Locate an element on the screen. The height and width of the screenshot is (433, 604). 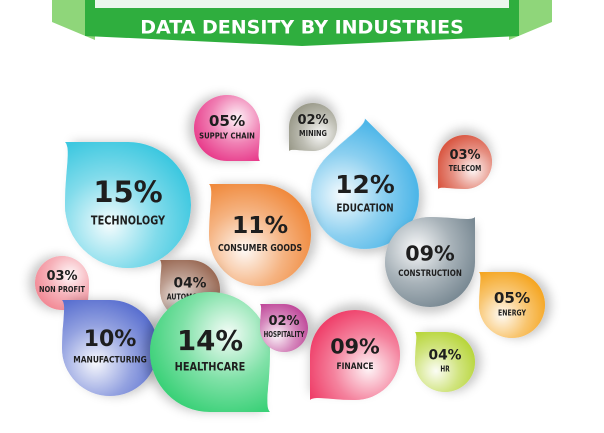
bubble: 05%ENERGY is located at coordinates (512, 305).